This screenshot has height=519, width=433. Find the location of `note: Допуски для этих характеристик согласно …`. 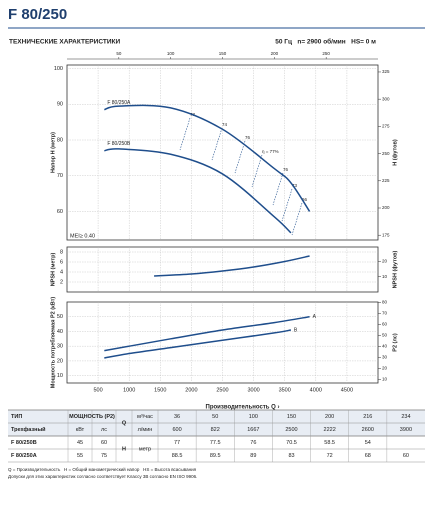

note: Допуски для этих характеристик согласно … is located at coordinates (102, 476).